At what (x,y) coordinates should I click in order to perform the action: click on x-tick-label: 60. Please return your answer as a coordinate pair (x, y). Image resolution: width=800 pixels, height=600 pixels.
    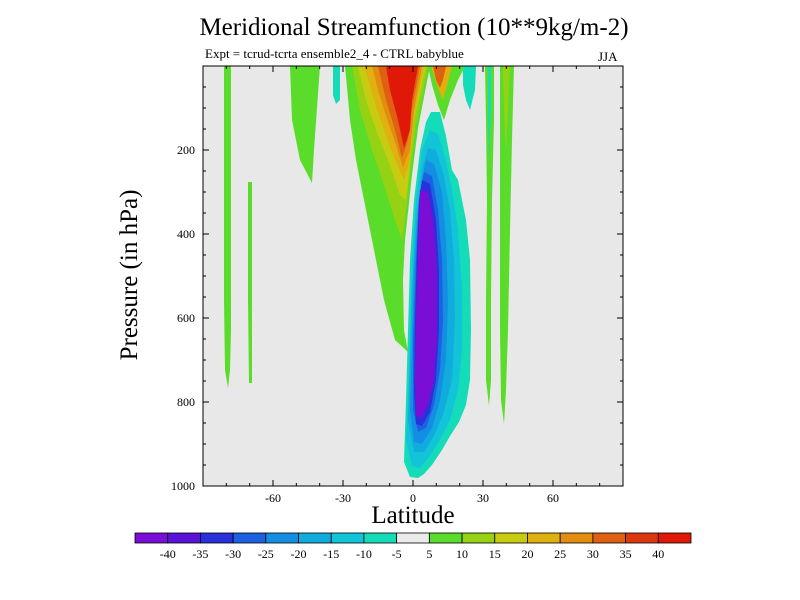
    Looking at the image, I should click on (553, 498).